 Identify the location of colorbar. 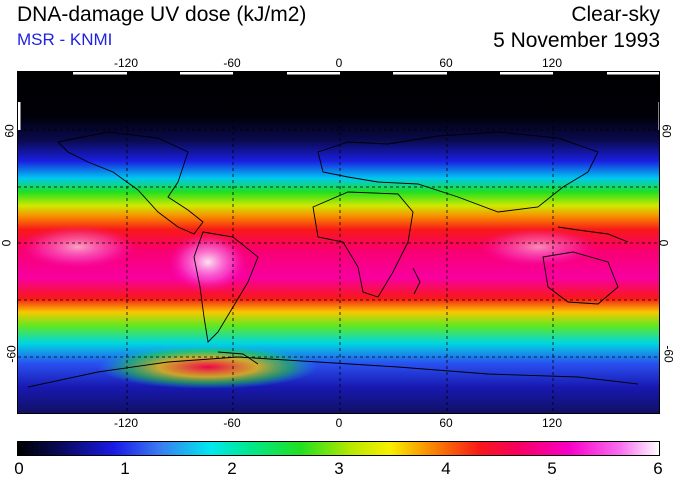
(338, 448).